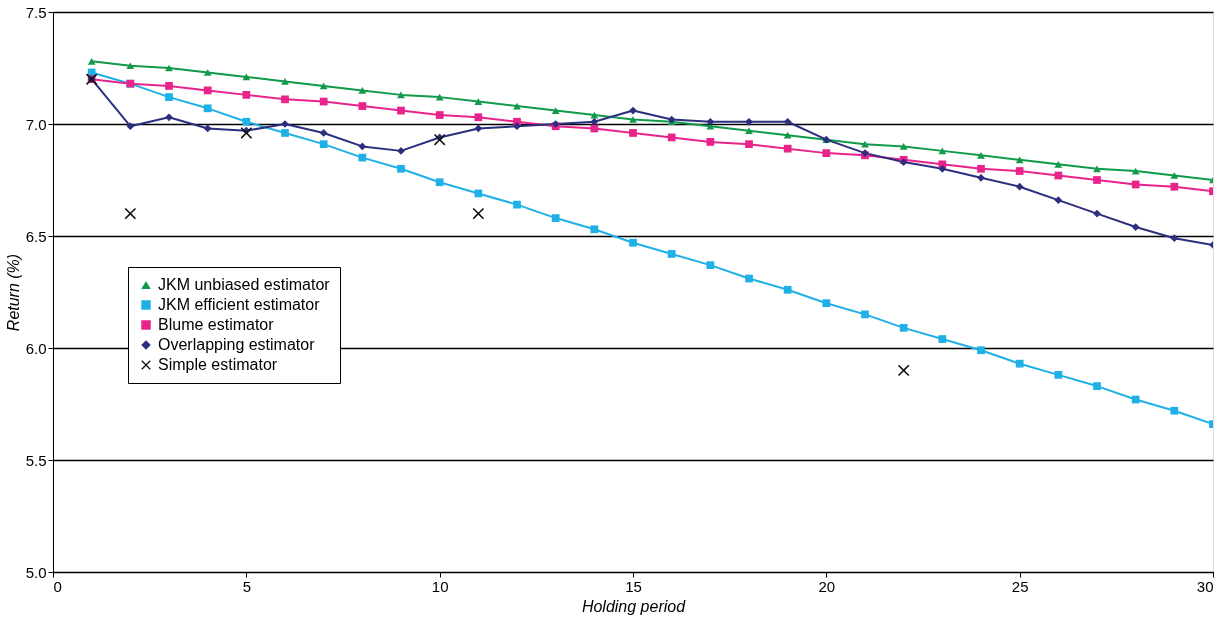  I want to click on x-axis-title: Holding period, so click(634, 606).